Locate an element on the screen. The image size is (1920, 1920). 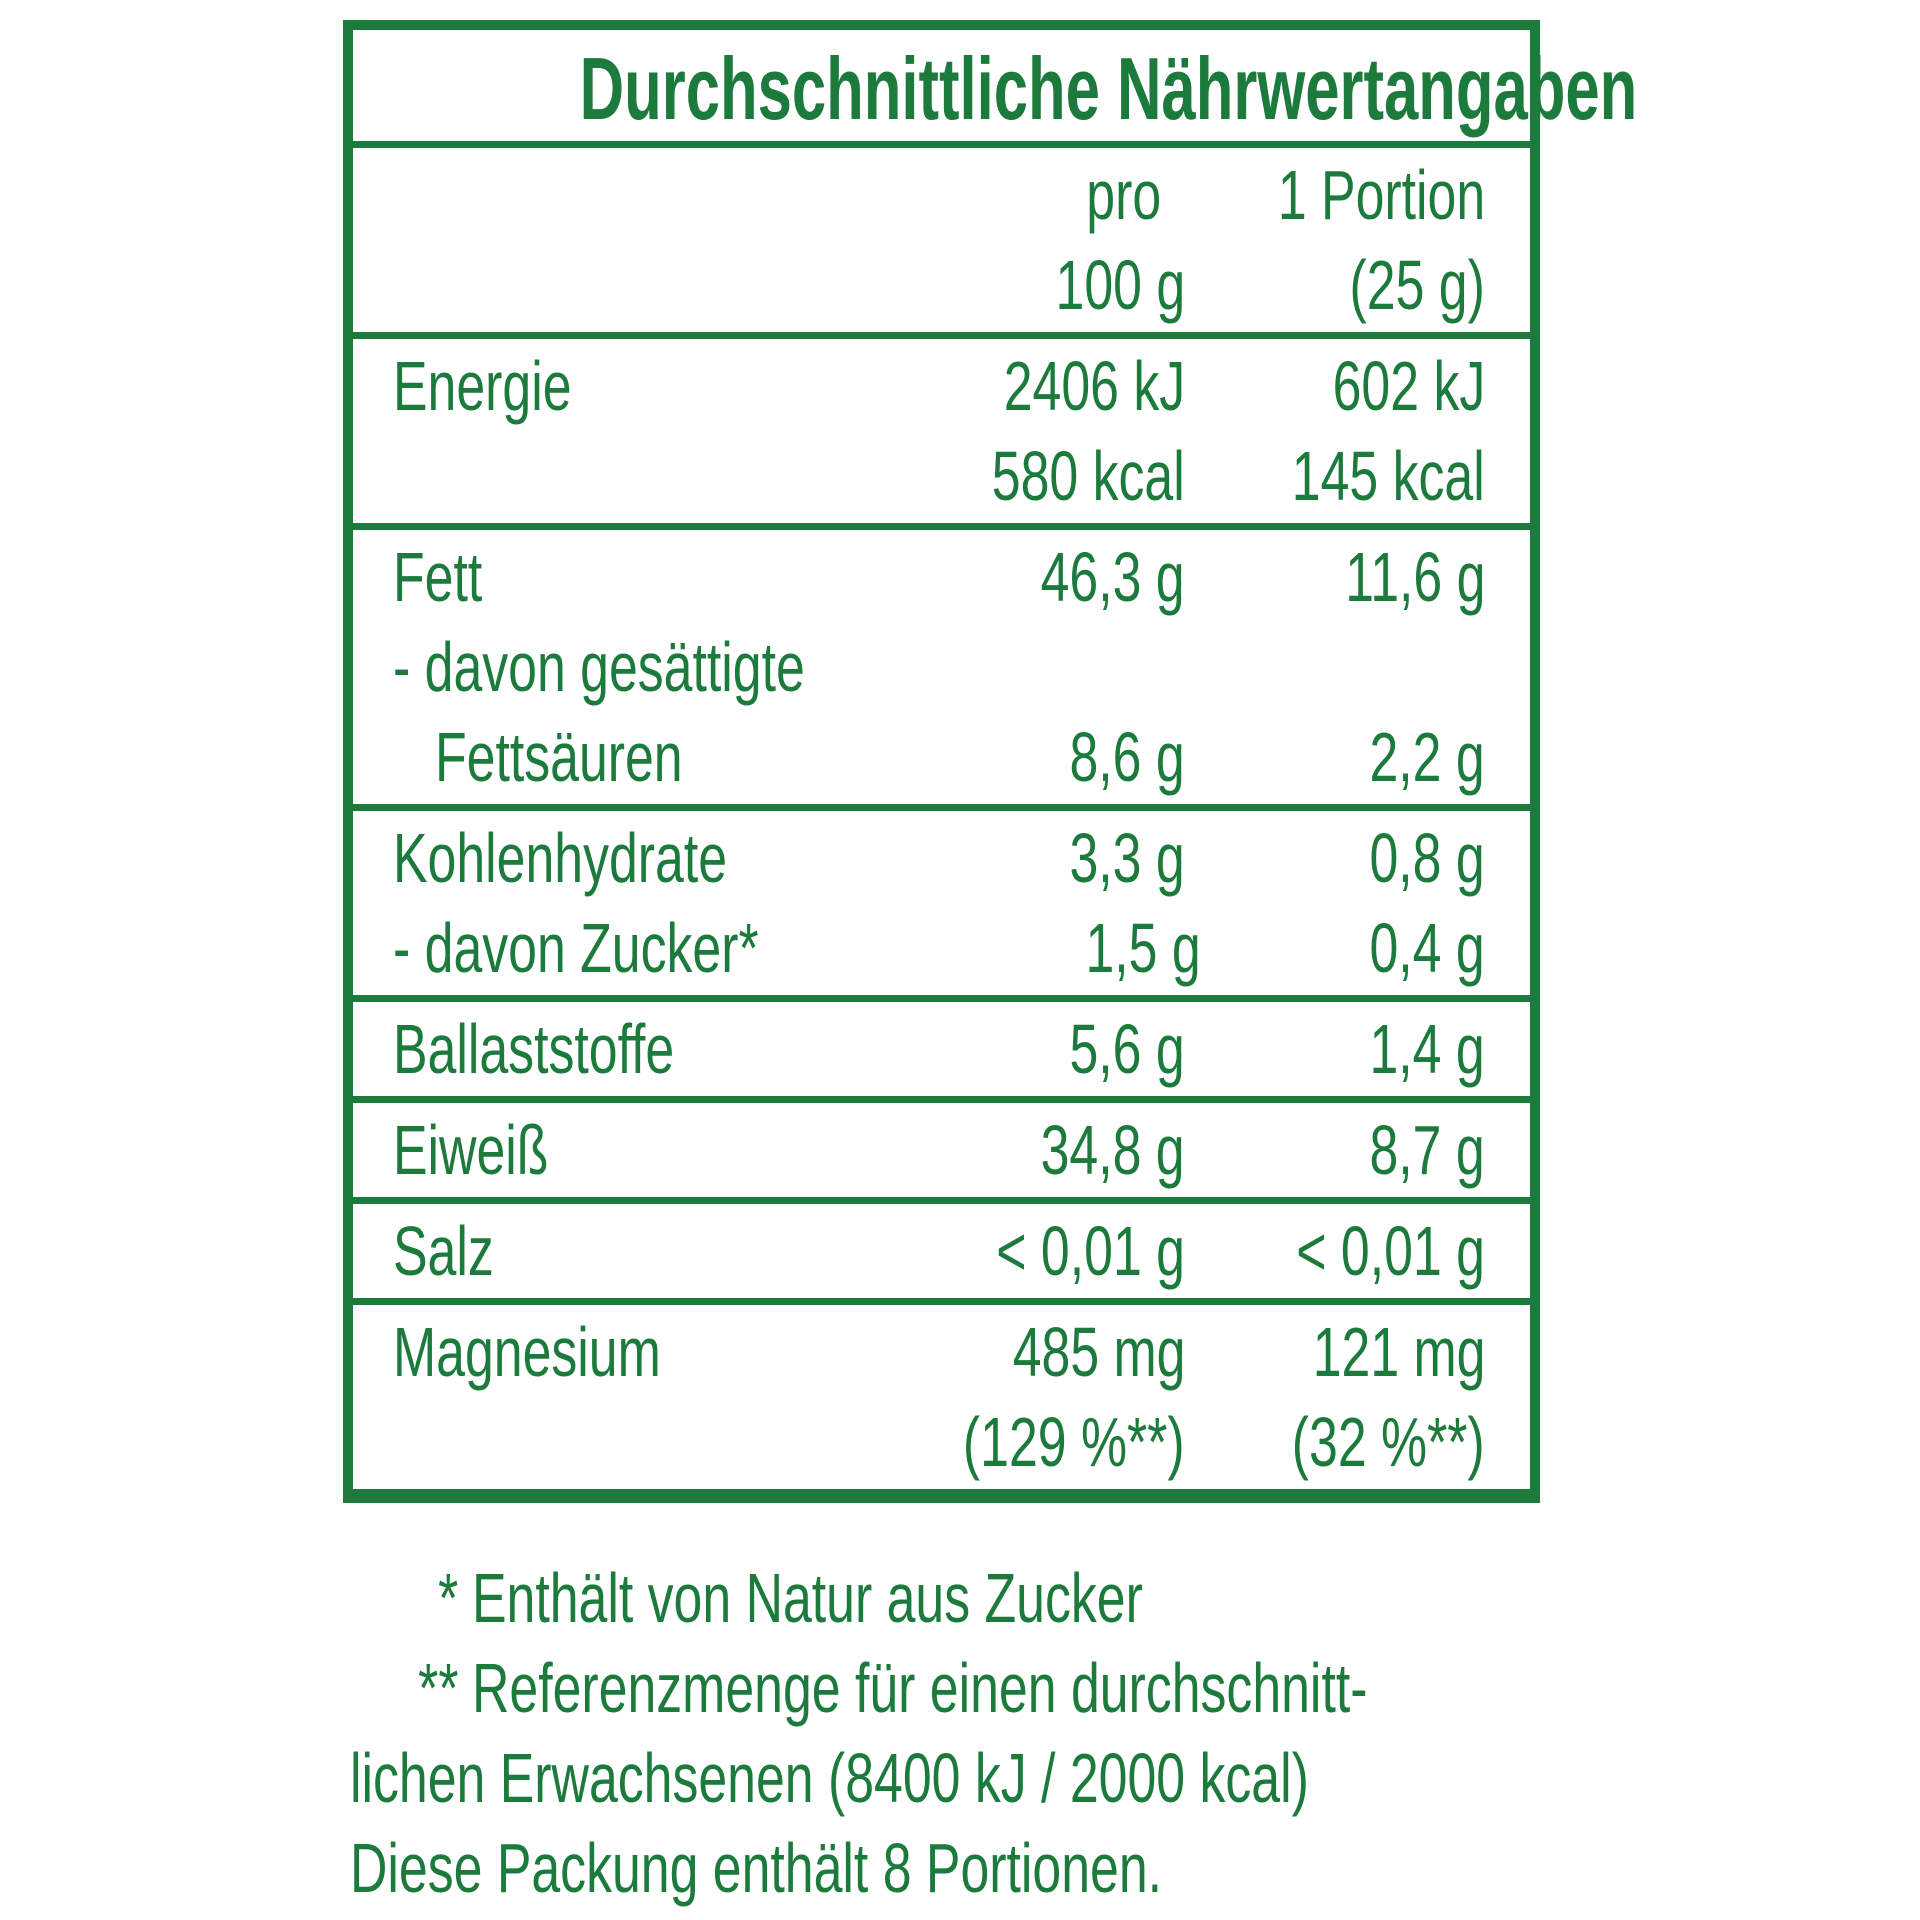
value-per-portion: 0,8 g is located at coordinates (1427, 858).